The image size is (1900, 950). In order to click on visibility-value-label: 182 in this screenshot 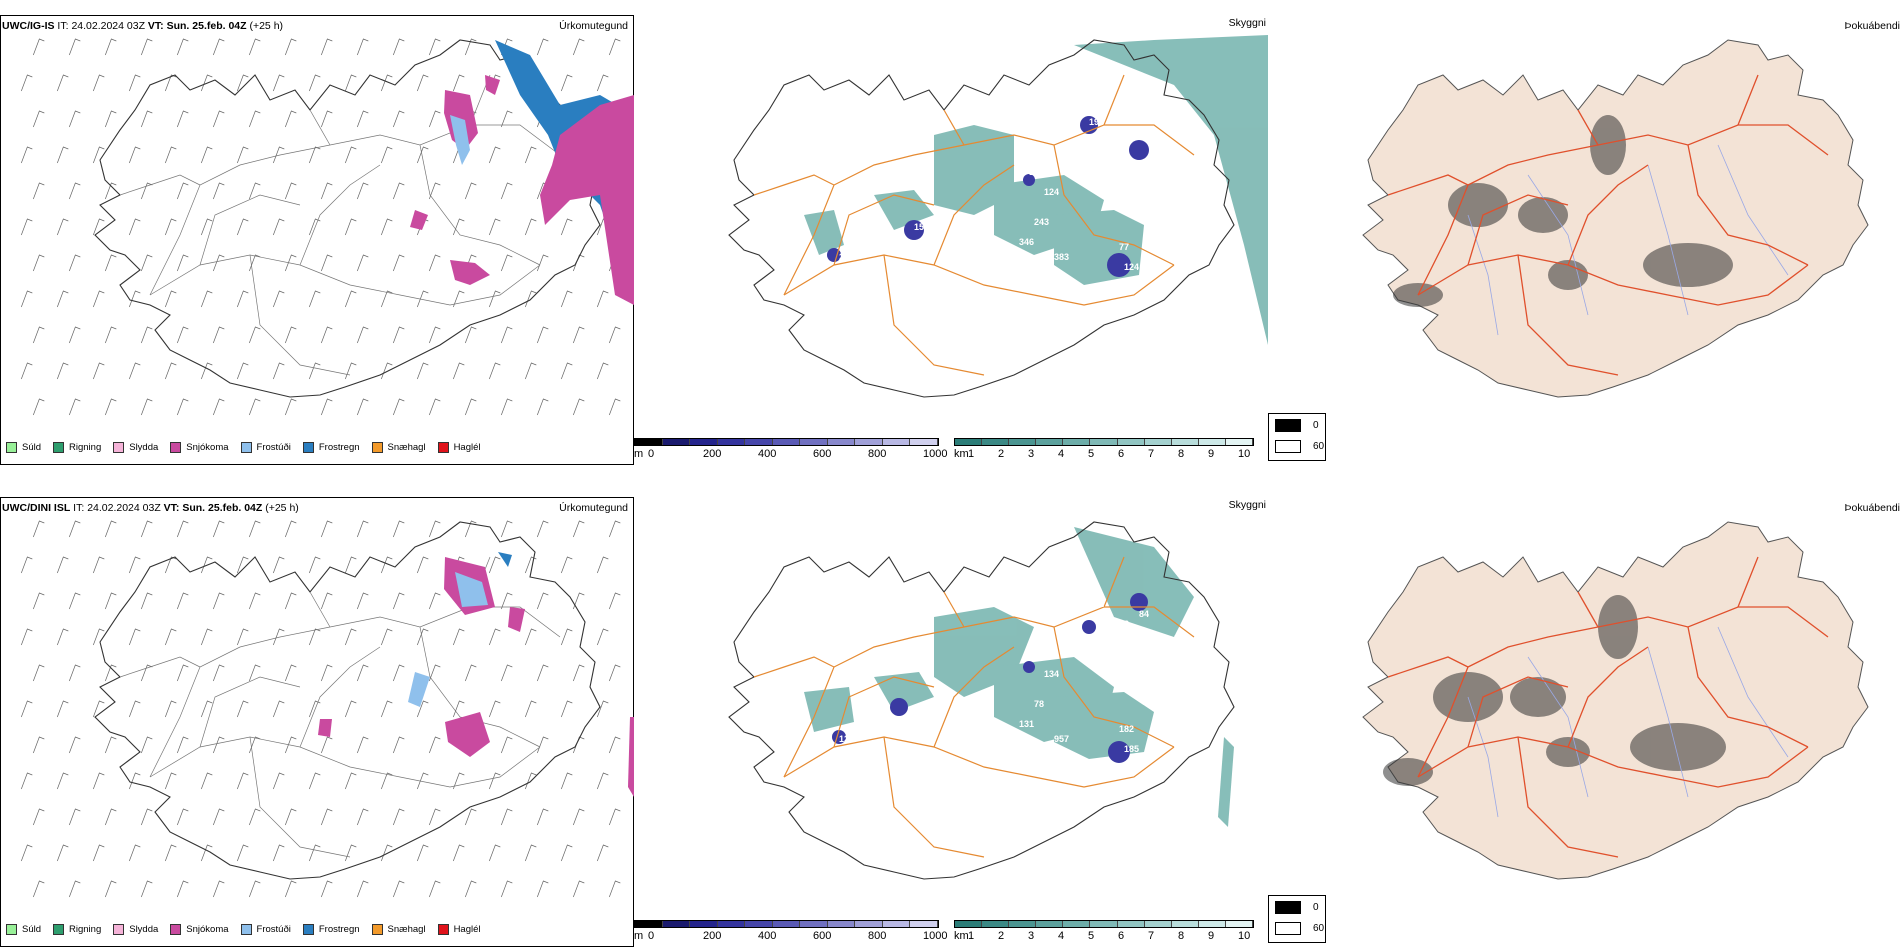, I will do `click(1126, 729)`.